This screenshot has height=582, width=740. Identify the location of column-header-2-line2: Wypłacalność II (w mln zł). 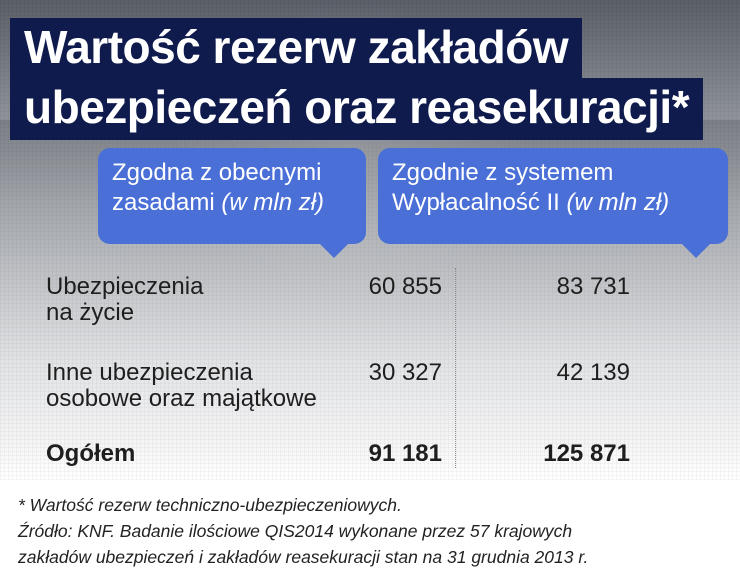
(553, 203).